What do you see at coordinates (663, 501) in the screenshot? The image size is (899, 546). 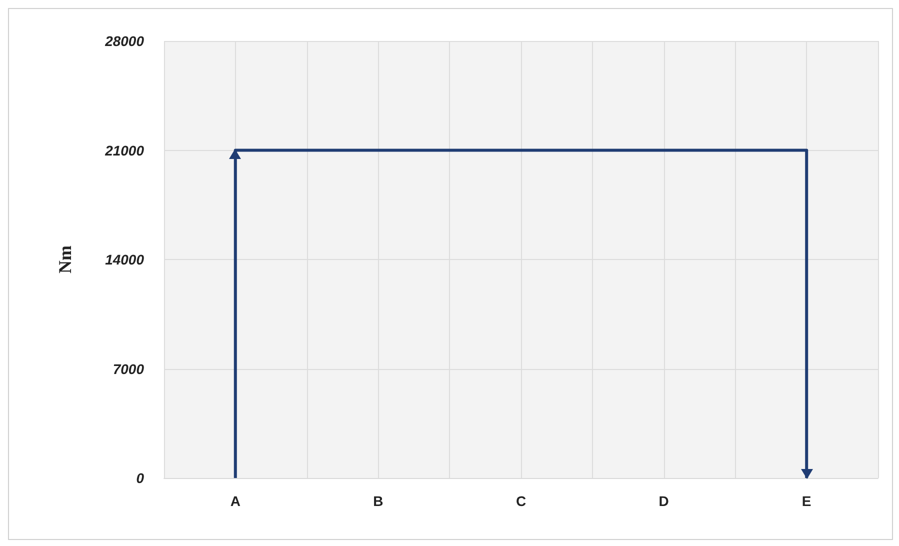 I see `x-tick-label: D` at bounding box center [663, 501].